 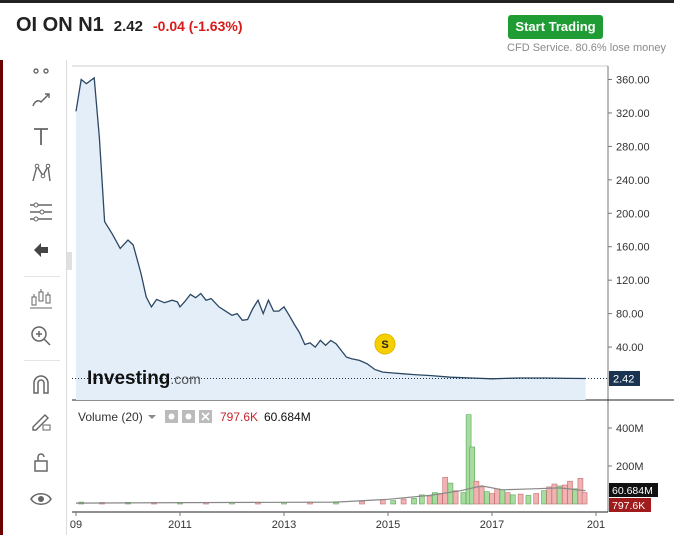 I want to click on candles-icon, so click(x=41, y=299).